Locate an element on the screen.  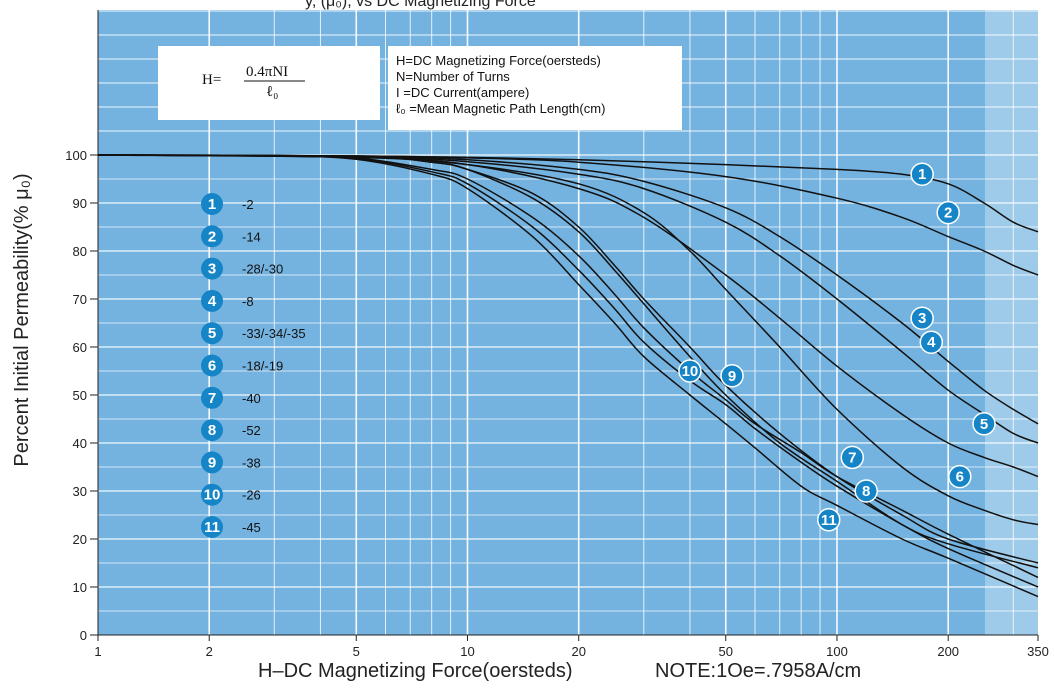
x-tick-label: 50 is located at coordinates (726, 651).